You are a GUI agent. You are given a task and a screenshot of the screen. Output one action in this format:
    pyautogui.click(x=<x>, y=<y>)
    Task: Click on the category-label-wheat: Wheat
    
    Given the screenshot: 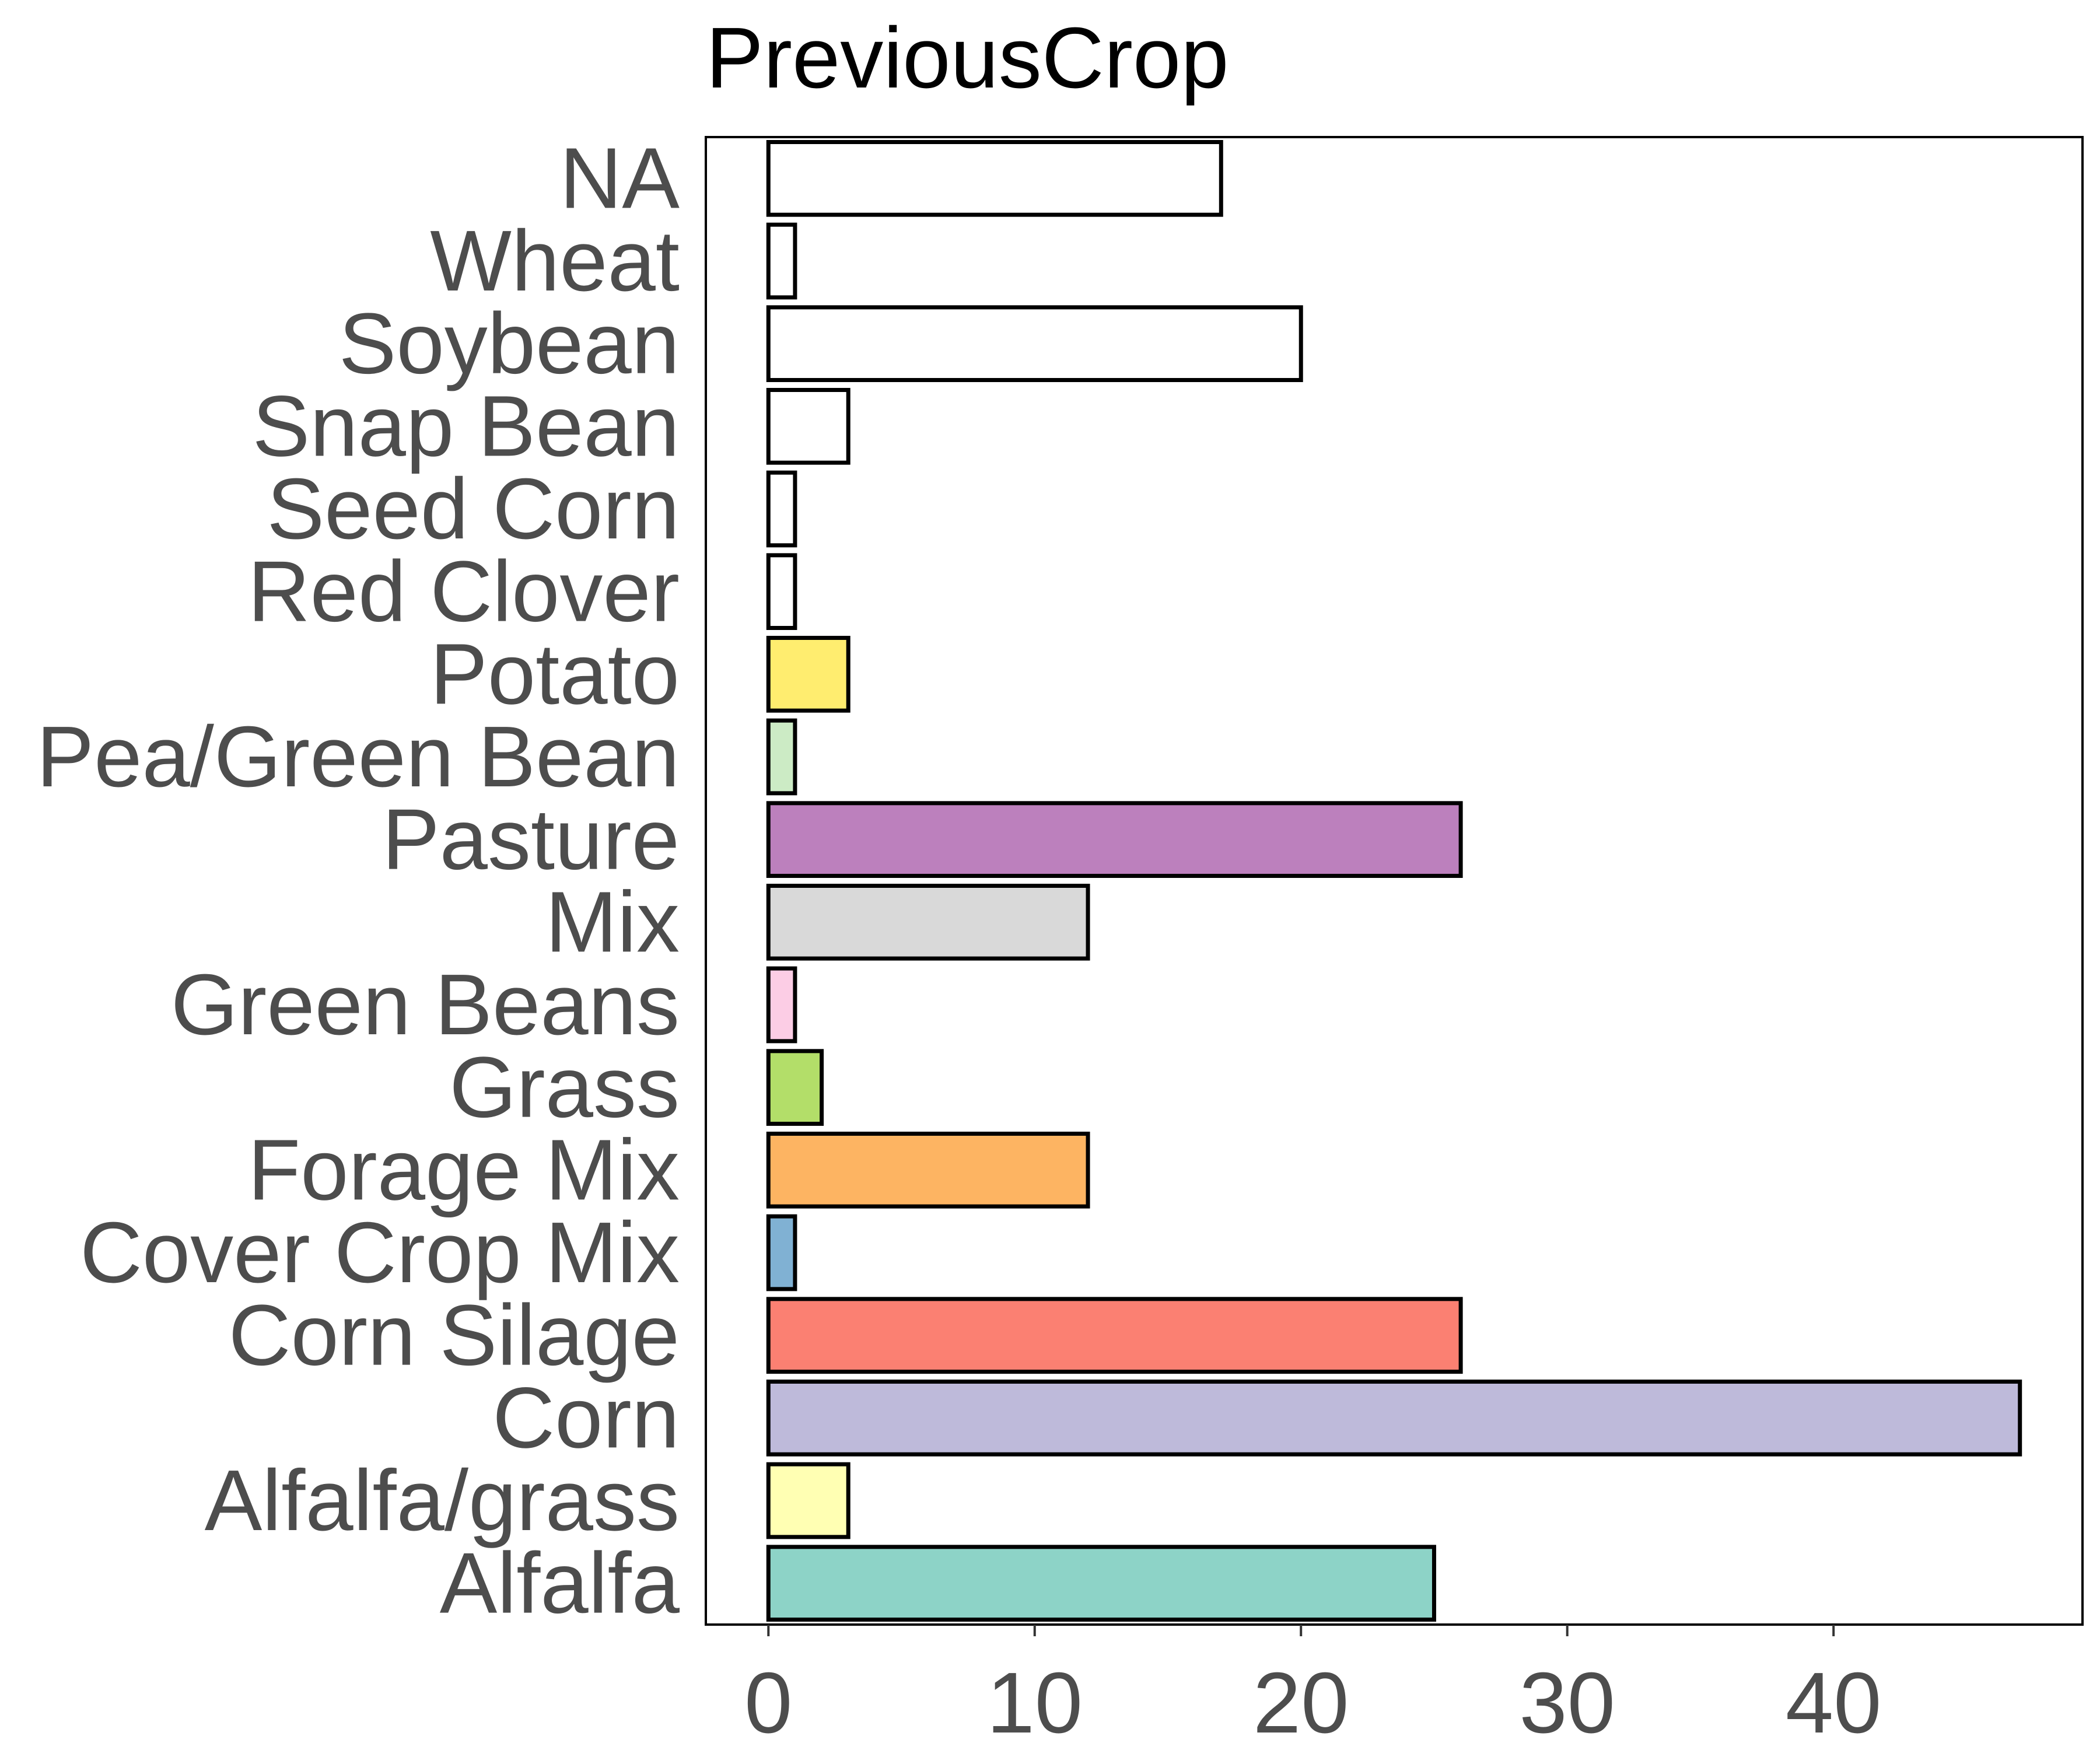 What is the action you would take?
    pyautogui.click(x=555, y=261)
    